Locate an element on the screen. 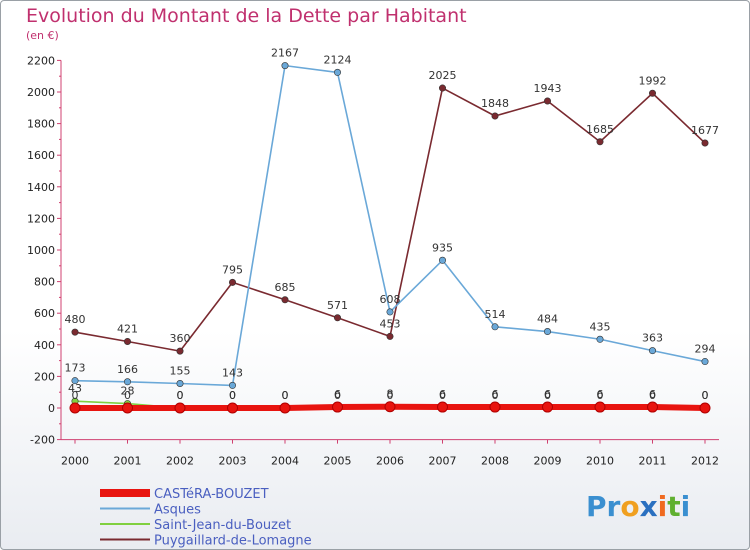 The image size is (750, 550). logo-letter: x is located at coordinates (649, 506).